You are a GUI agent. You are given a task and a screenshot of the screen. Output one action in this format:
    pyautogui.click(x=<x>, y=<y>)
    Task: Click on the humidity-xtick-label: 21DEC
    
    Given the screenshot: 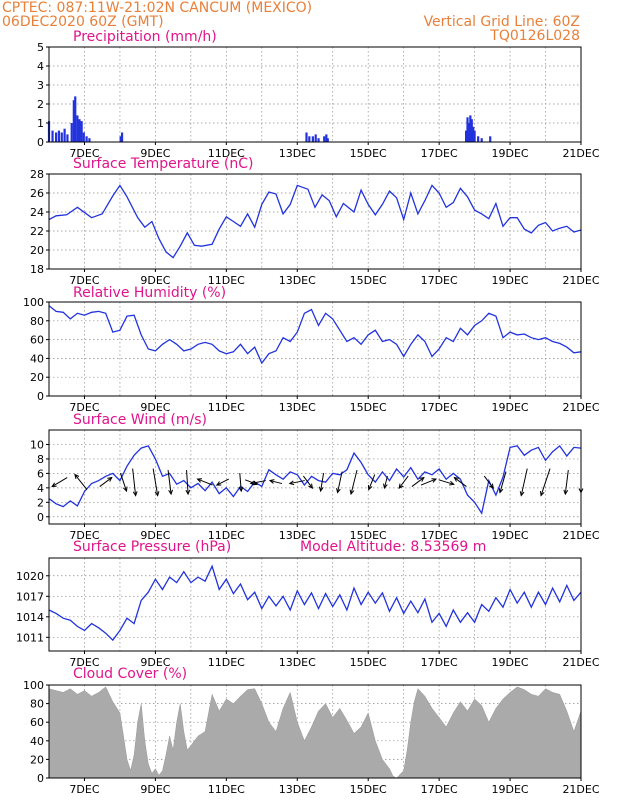 What is the action you would take?
    pyautogui.click(x=580, y=407)
    